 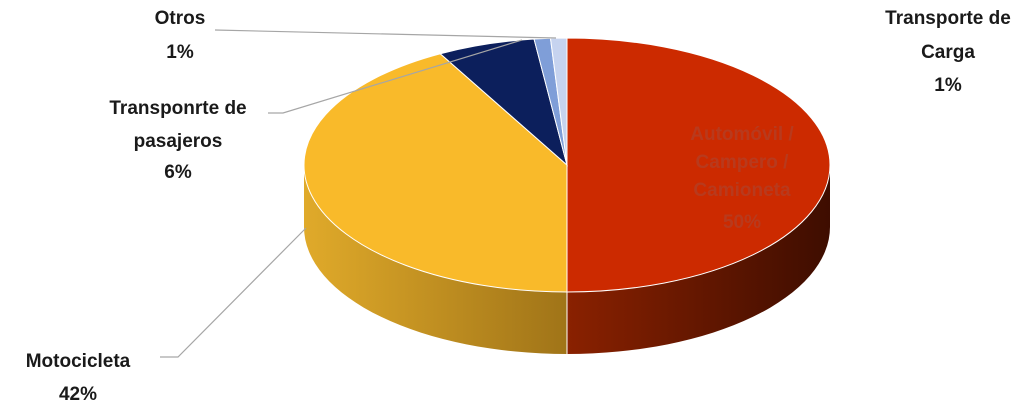 What do you see at coordinates (178, 172) in the screenshot?
I see `data-label-pct-transponrte-de-pasajeros: 6%` at bounding box center [178, 172].